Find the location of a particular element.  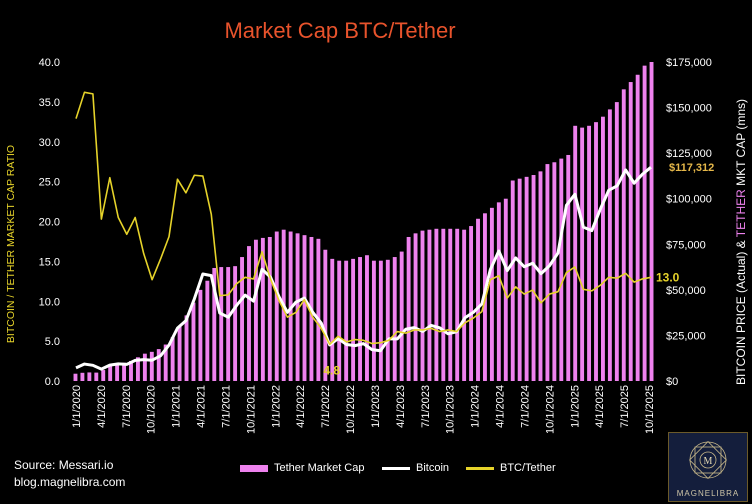

bitcoin-end-label: $117,312 is located at coordinates (691, 168).